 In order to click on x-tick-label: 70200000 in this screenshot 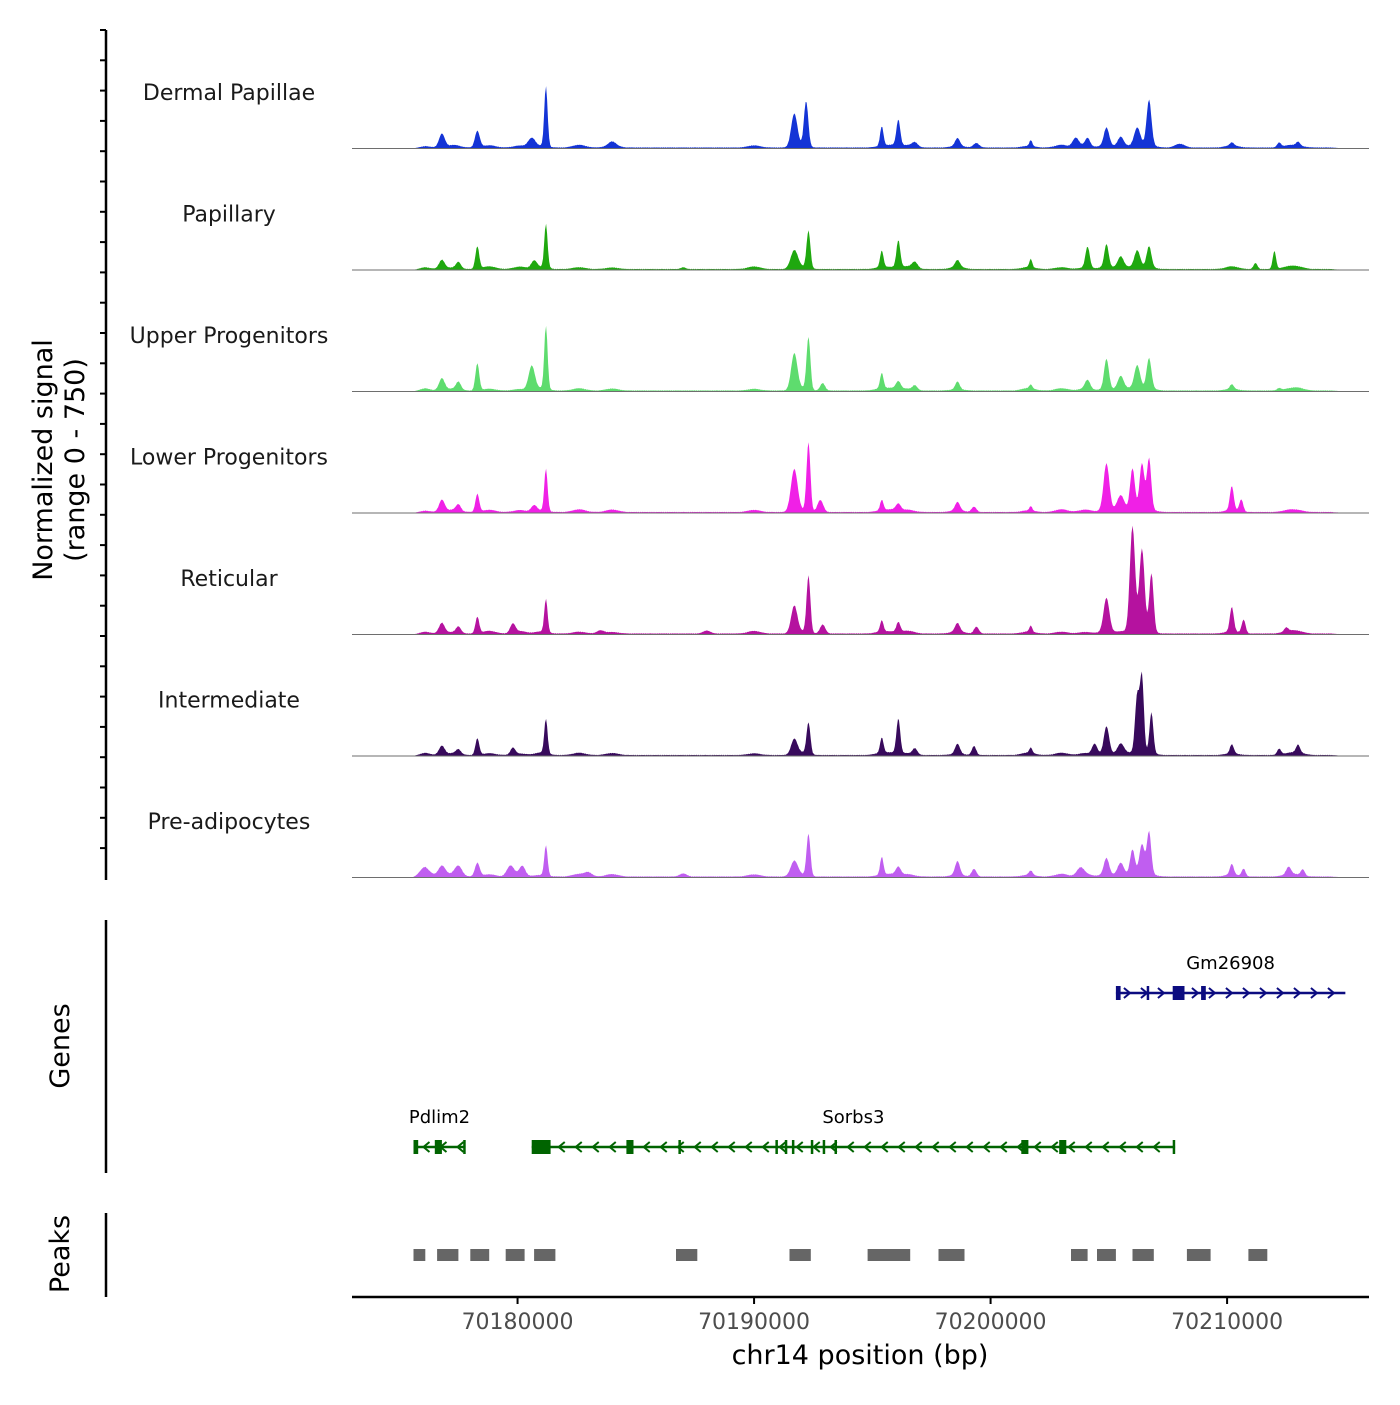, I will do `click(991, 1322)`.